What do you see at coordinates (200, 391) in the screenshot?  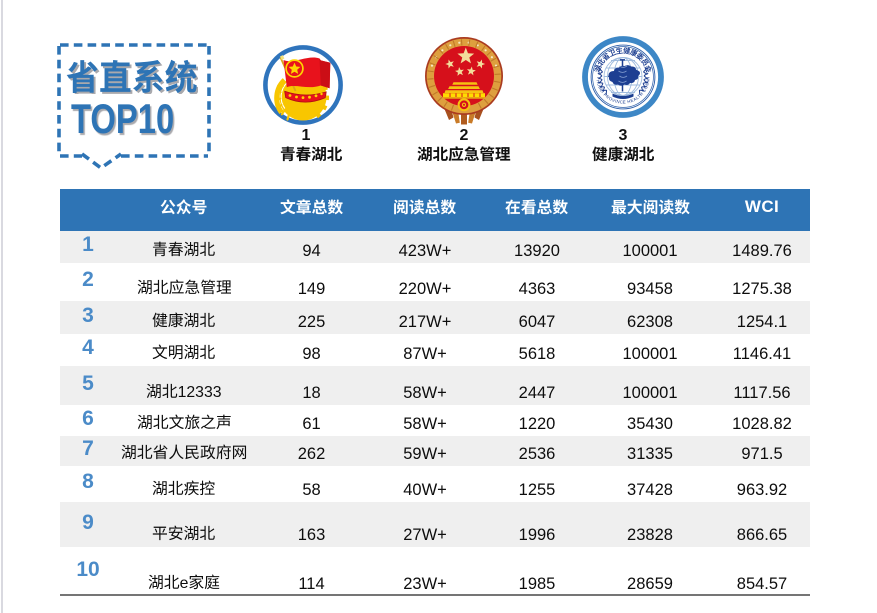 I see `svg-text: 12333` at bounding box center [200, 391].